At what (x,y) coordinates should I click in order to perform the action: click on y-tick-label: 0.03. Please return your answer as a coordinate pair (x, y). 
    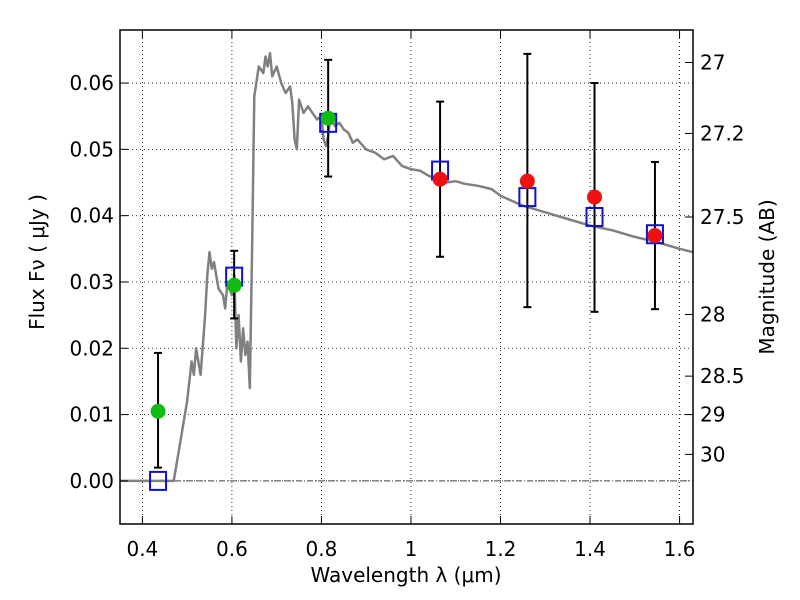
    Looking at the image, I should click on (91, 282).